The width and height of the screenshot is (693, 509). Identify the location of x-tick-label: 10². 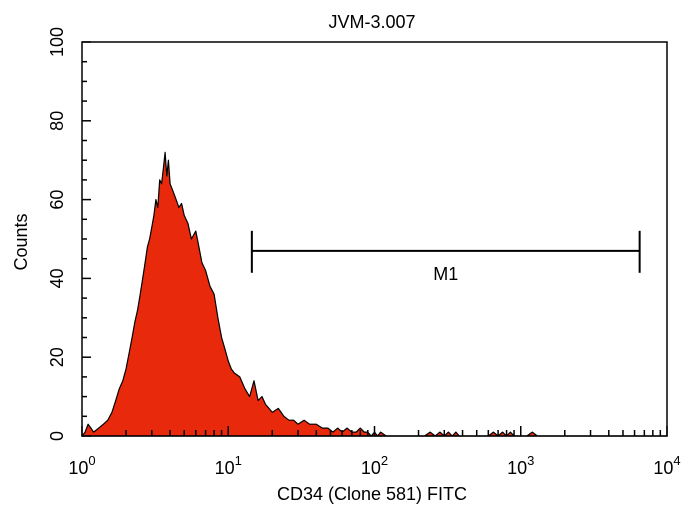
(374, 465).